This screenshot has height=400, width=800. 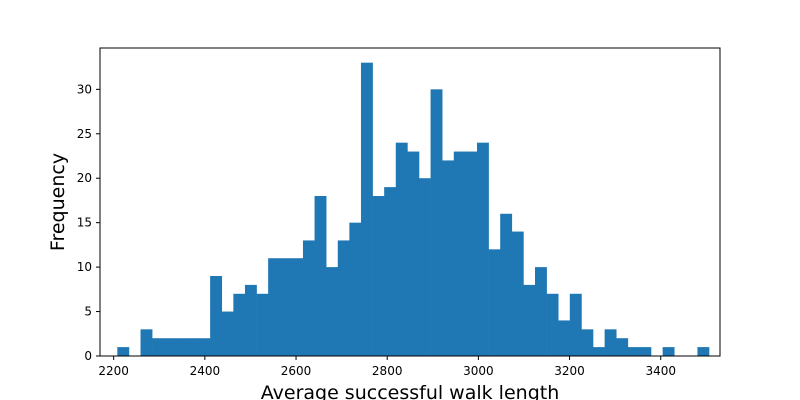 I want to click on y-tick-label: 5, so click(x=88, y=312).